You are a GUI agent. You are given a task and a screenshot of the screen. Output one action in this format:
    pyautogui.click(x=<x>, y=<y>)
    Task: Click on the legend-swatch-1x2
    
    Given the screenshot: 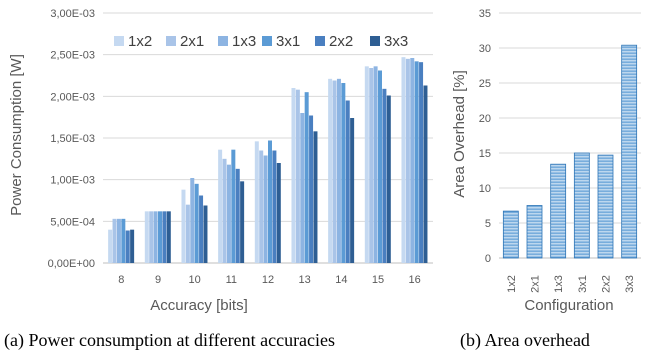 What is the action you would take?
    pyautogui.click(x=119, y=41)
    